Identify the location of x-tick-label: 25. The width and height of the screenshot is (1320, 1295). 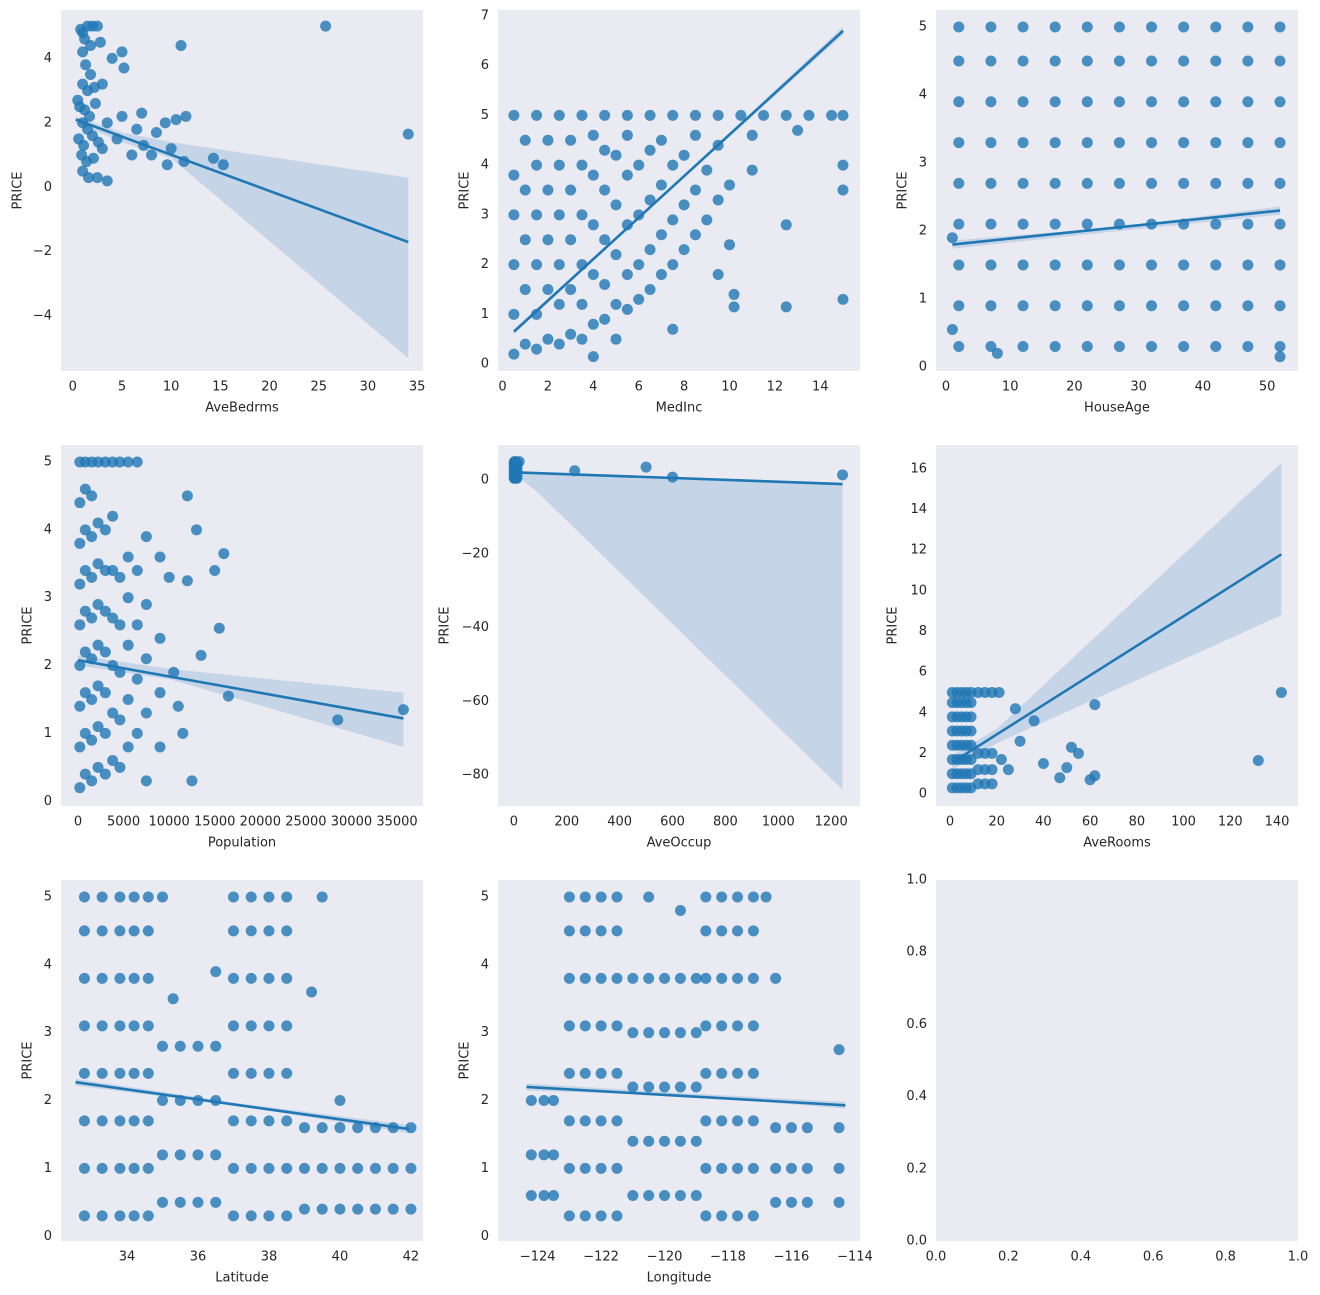
(318, 387).